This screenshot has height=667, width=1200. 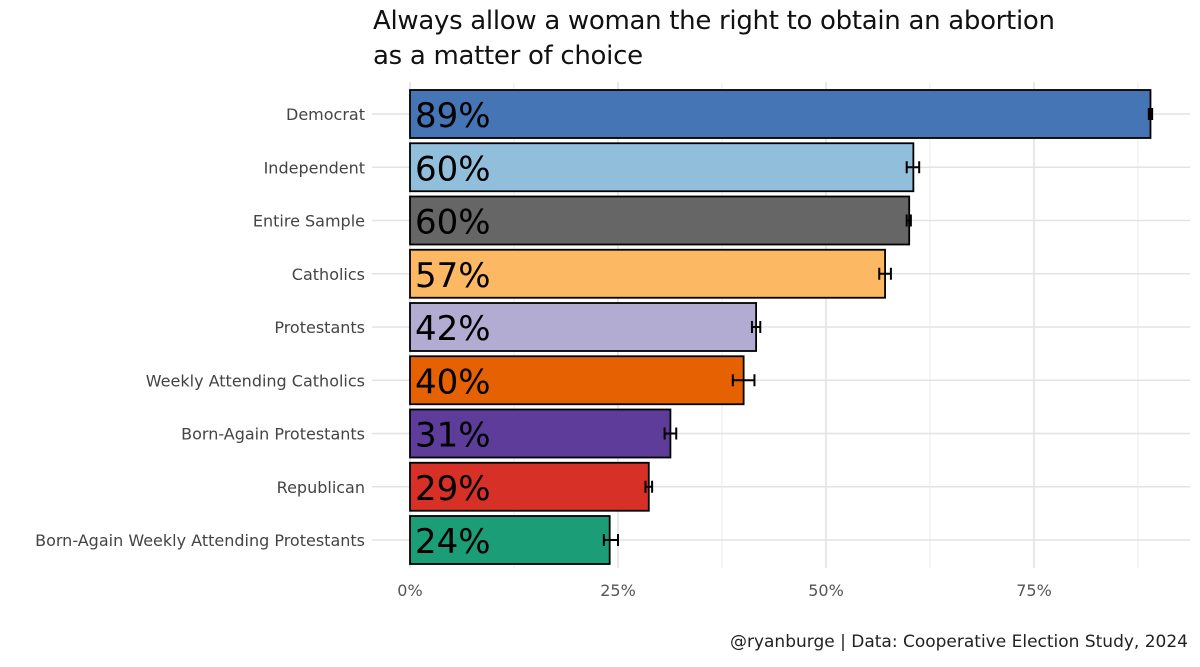 I want to click on category-label: Protestants, so click(x=319, y=327).